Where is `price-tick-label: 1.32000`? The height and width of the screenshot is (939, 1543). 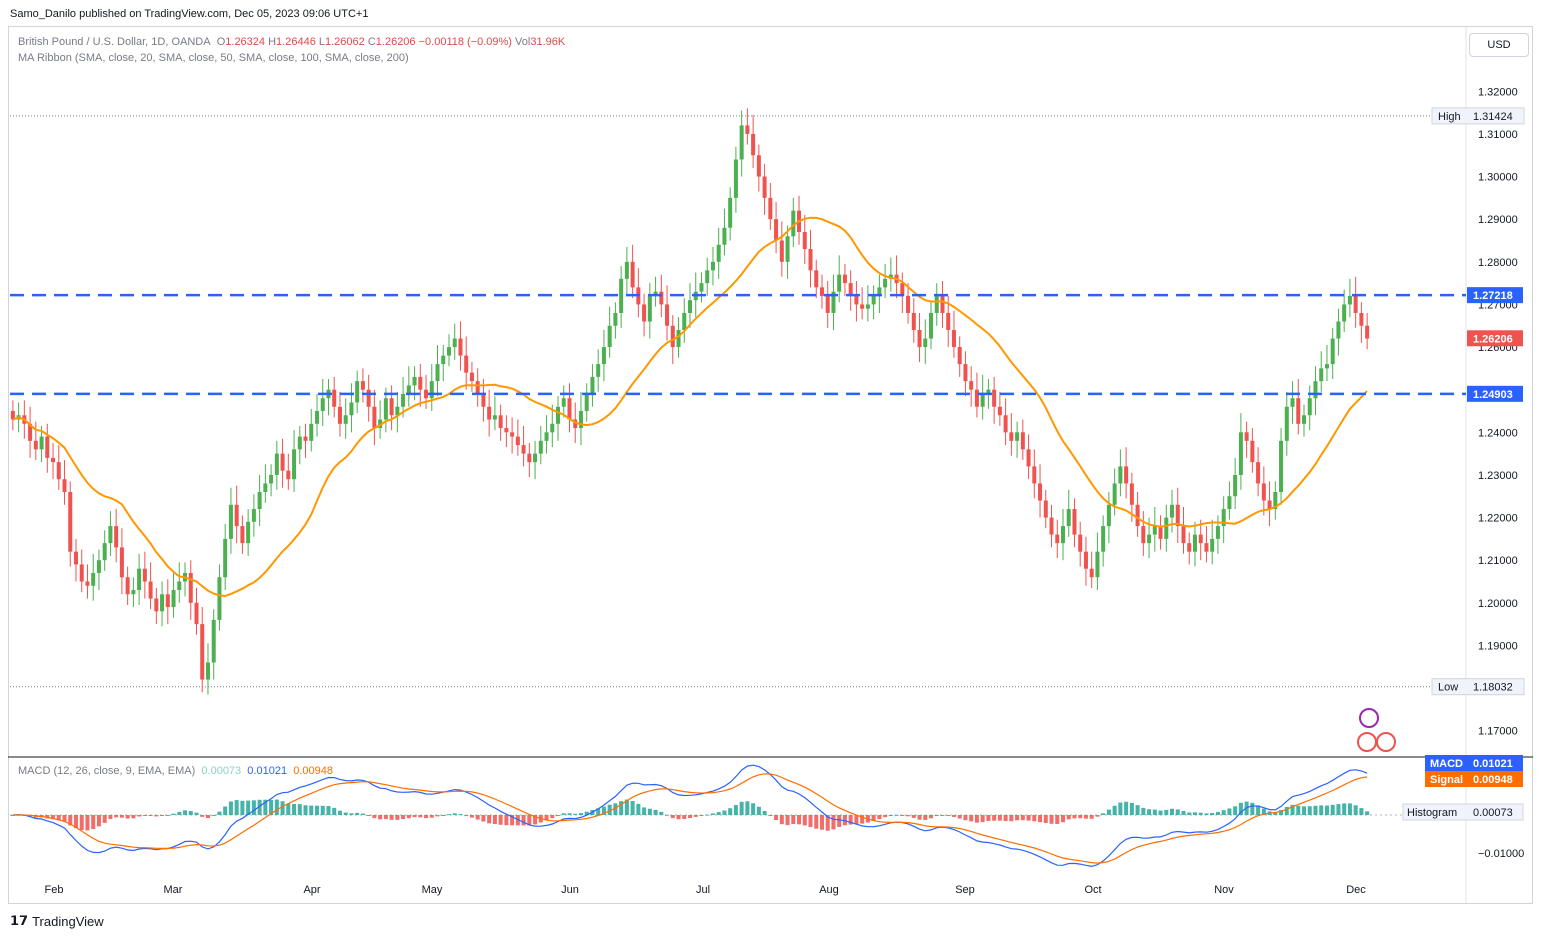 price-tick-label: 1.32000 is located at coordinates (1498, 92).